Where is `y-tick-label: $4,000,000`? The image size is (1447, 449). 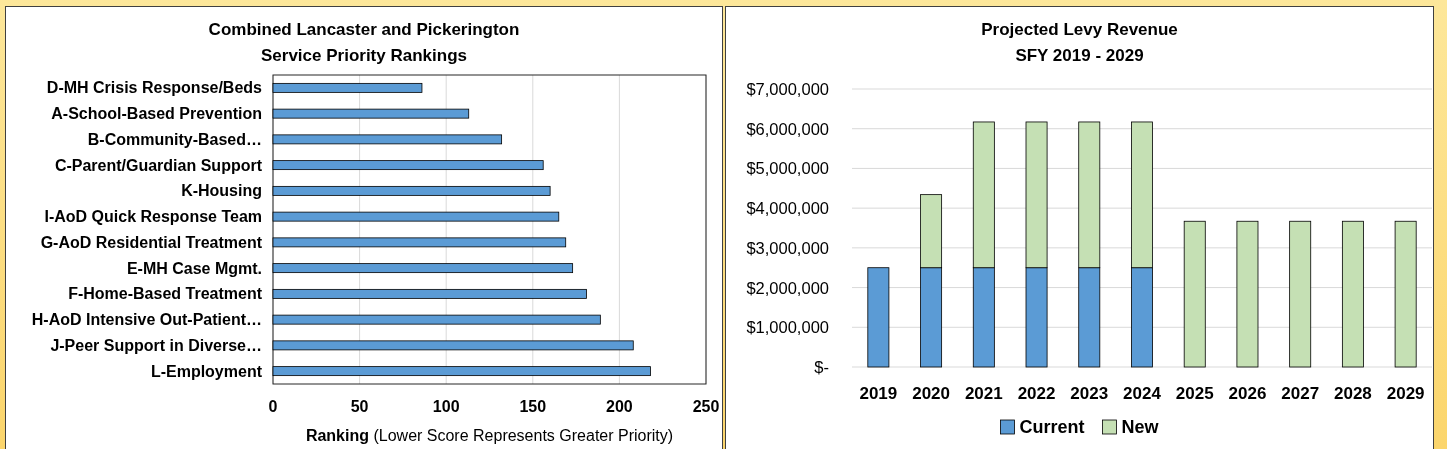
y-tick-label: $4,000,000 is located at coordinates (787, 208).